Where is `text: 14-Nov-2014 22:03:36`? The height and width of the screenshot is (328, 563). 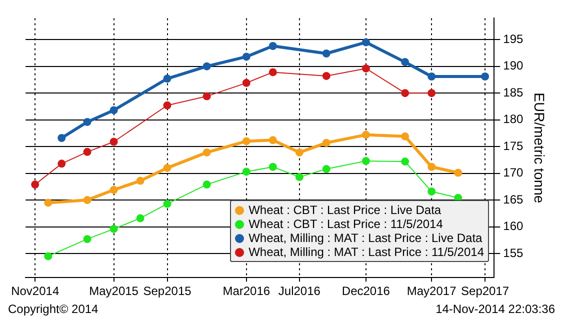
text: 14-Nov-2014 22:03:36 is located at coordinates (495, 309).